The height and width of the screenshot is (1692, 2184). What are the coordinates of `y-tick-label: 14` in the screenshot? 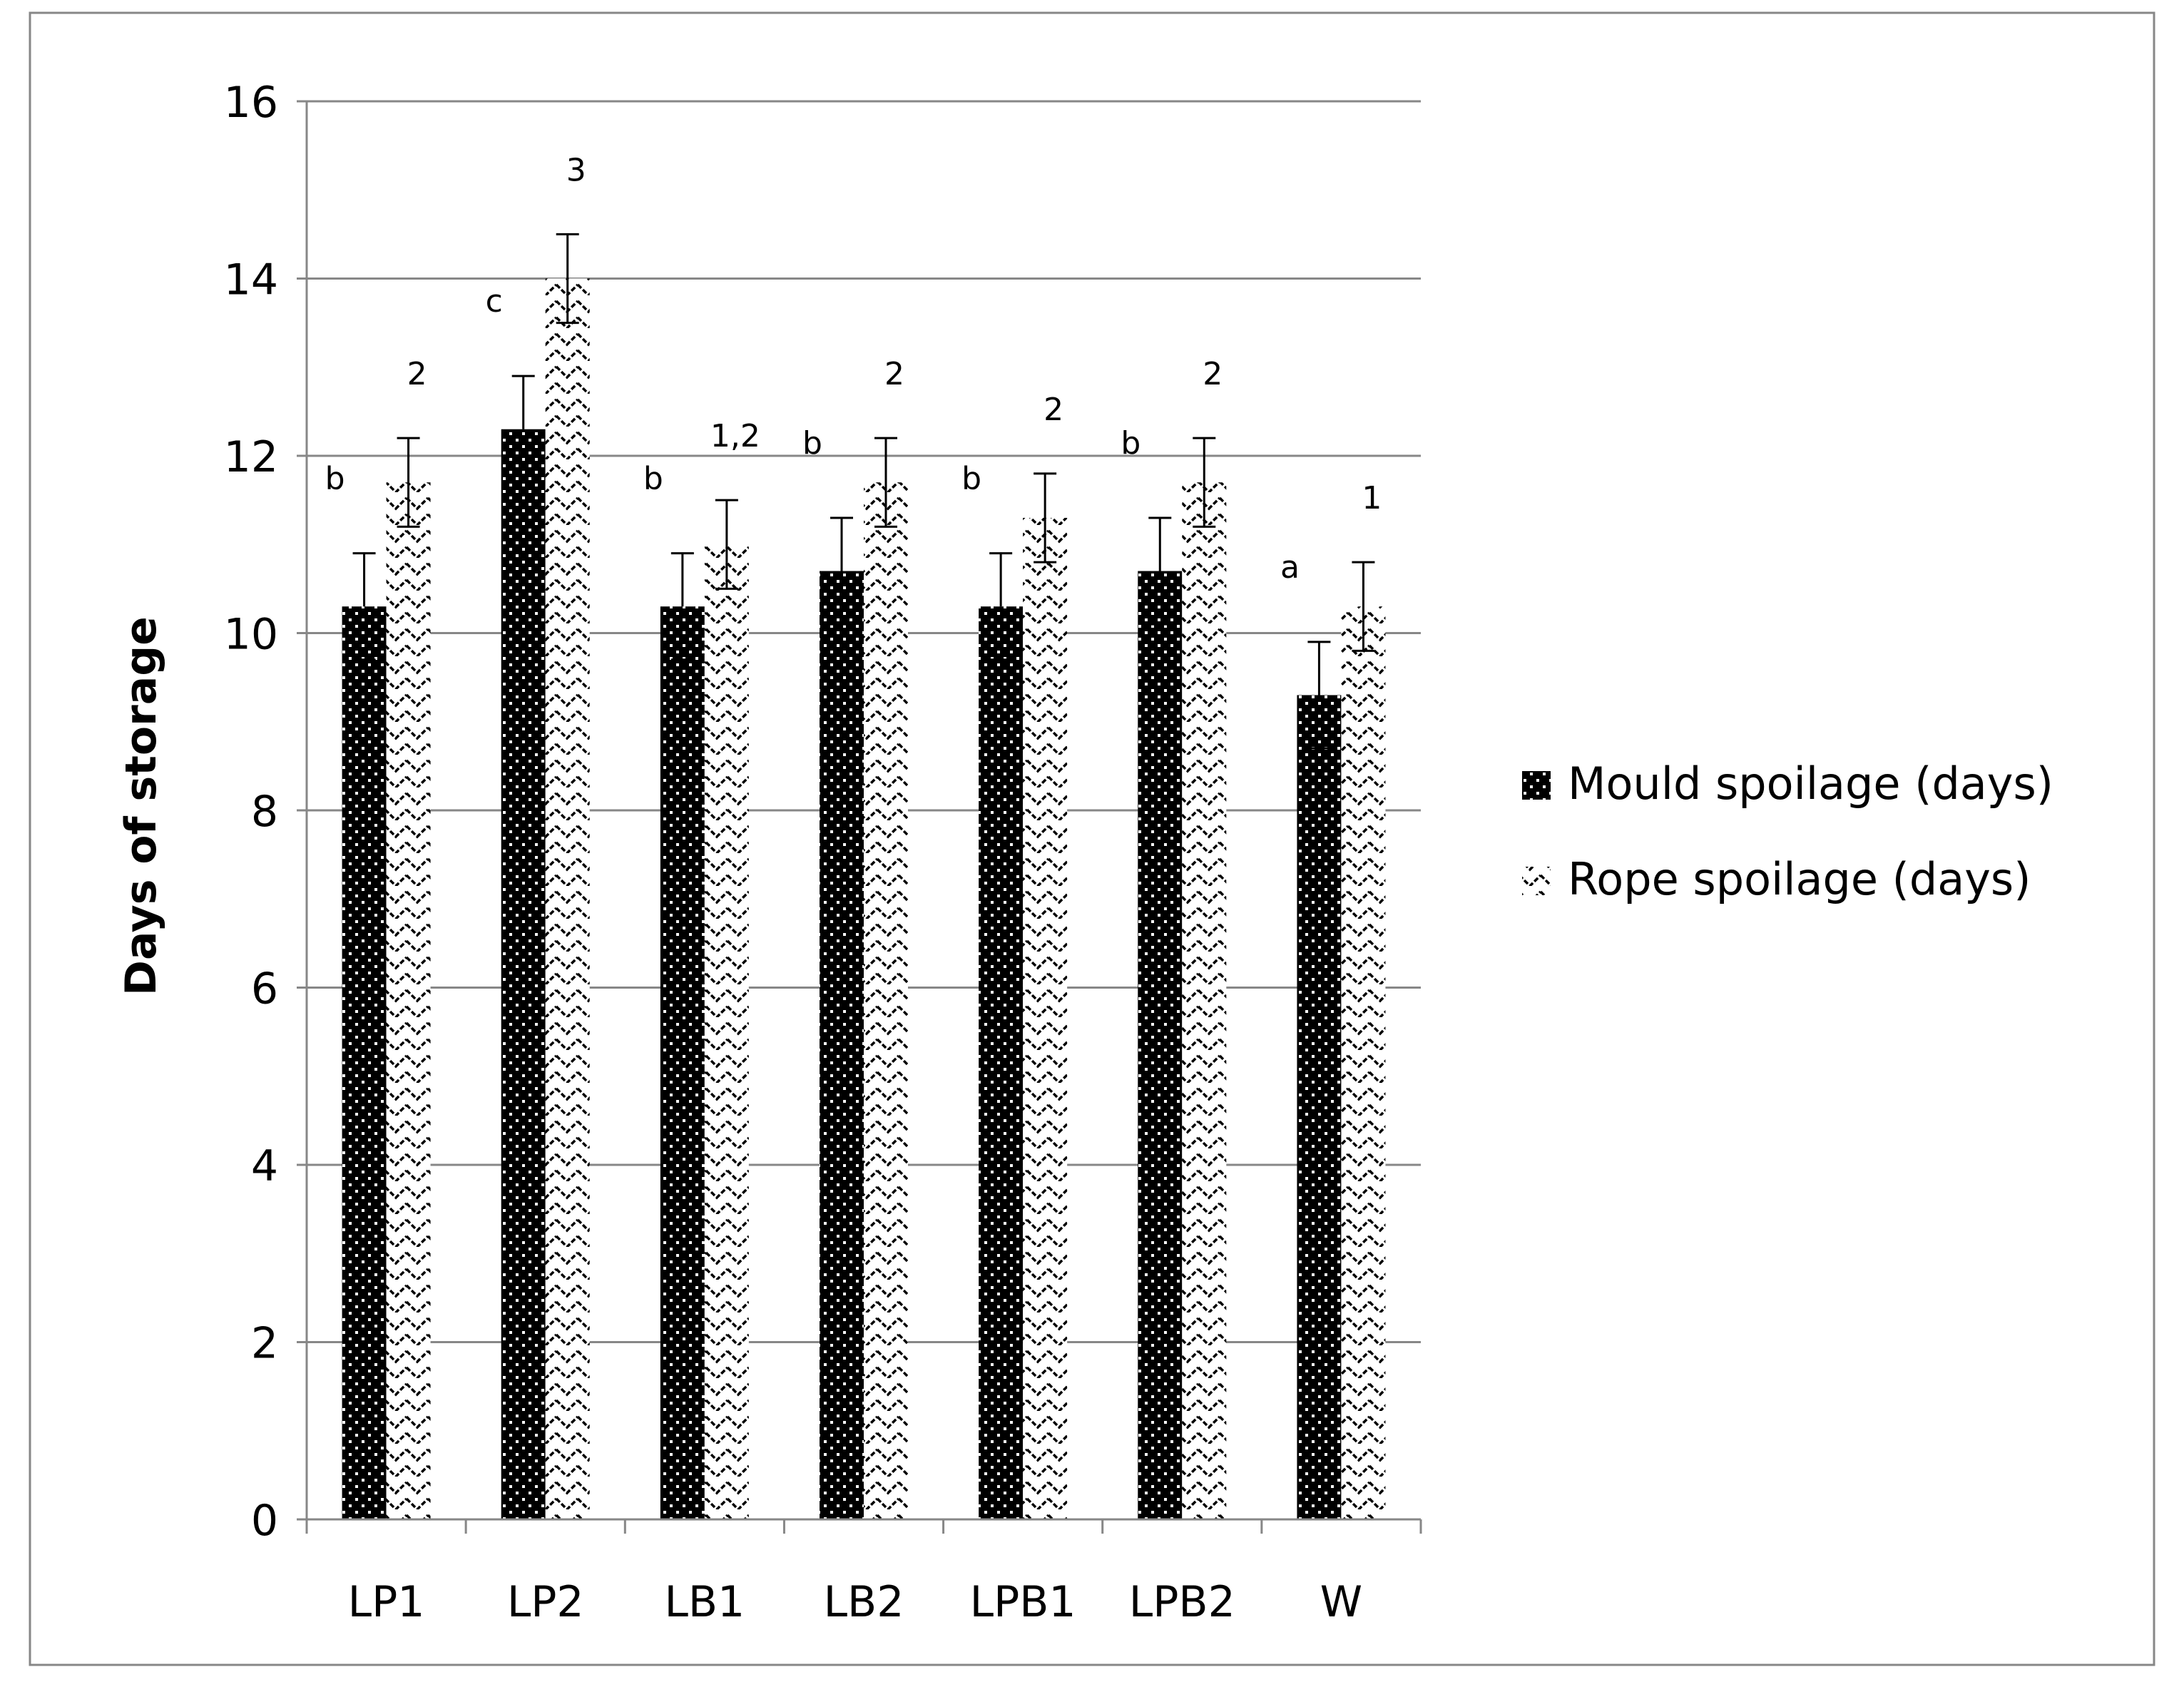 It's located at (251, 280).